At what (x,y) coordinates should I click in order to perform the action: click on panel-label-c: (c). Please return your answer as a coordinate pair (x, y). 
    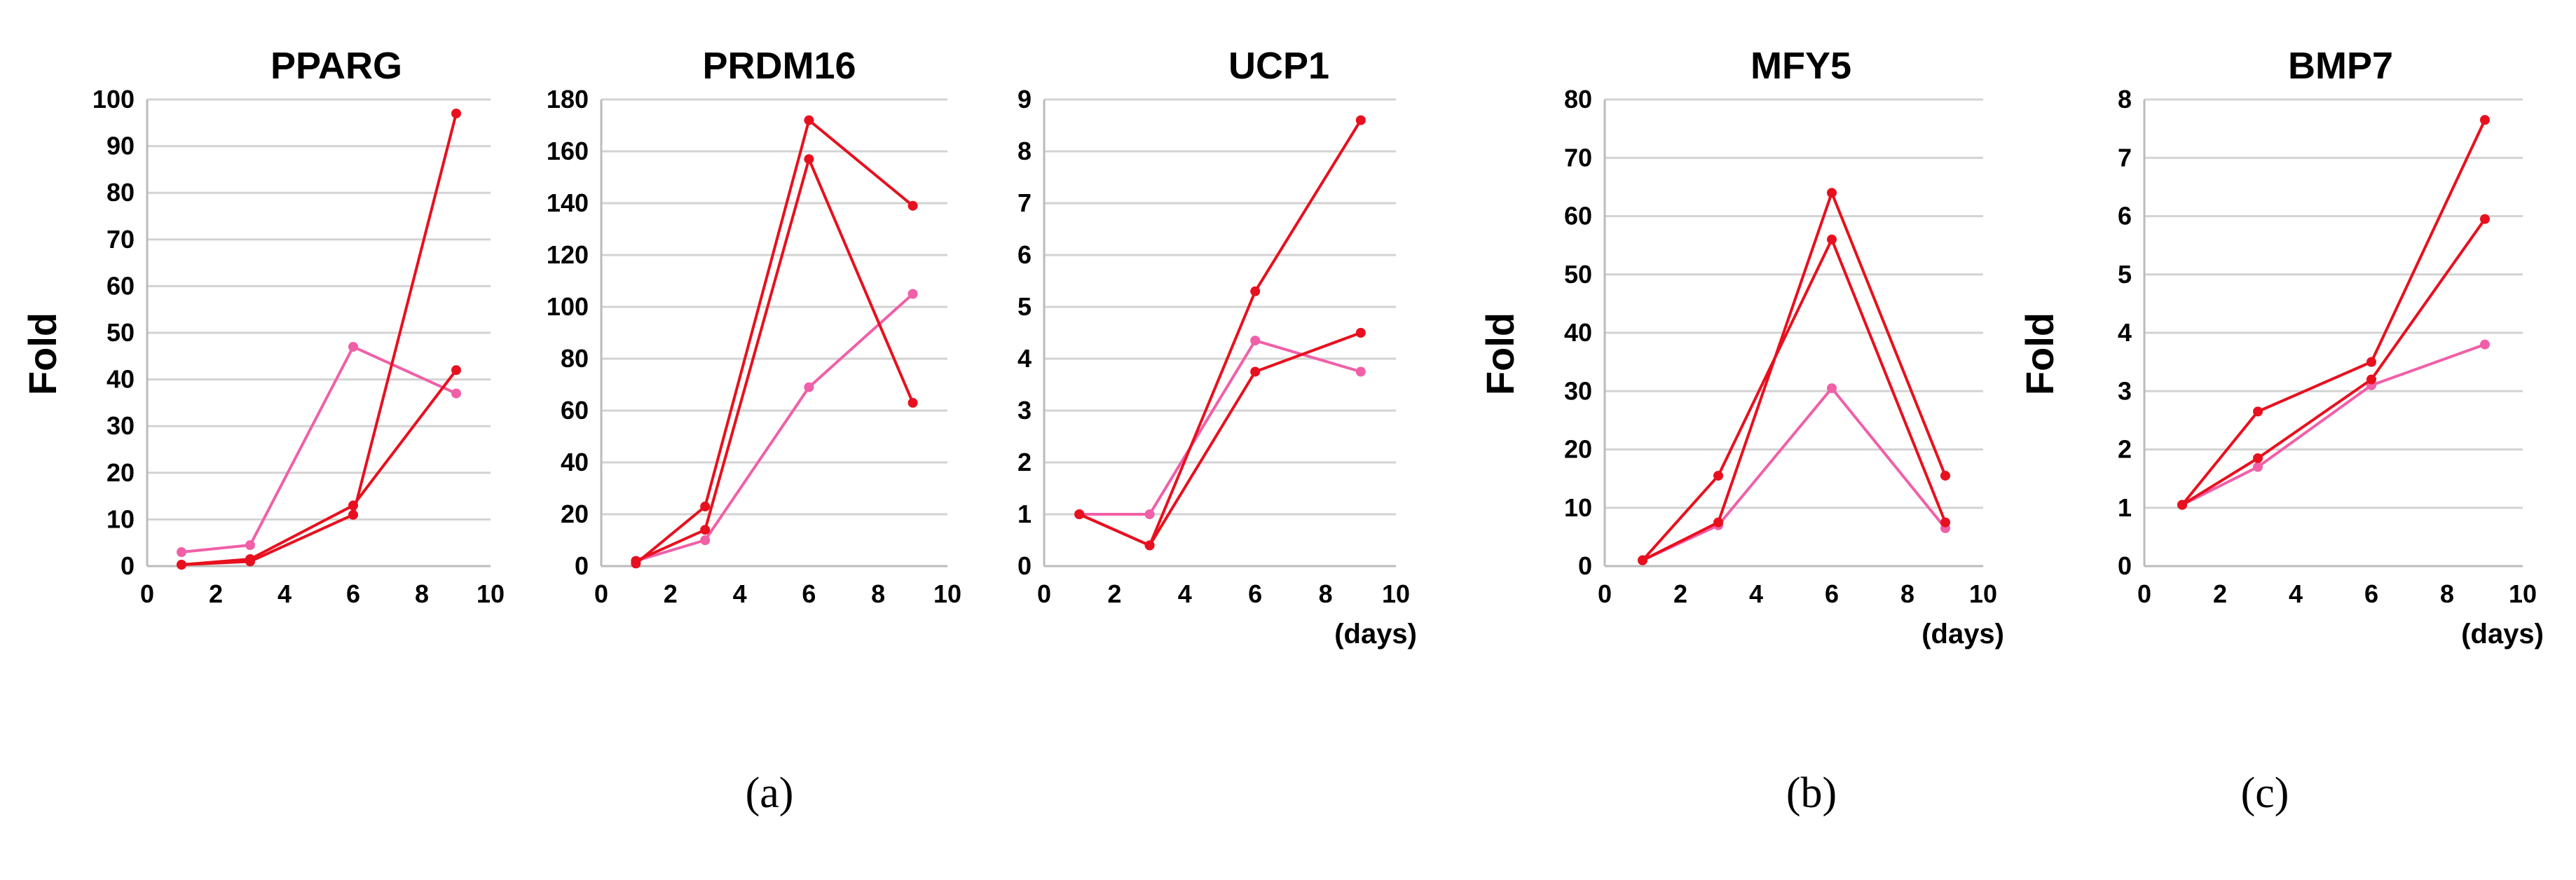
    Looking at the image, I should click on (2265, 793).